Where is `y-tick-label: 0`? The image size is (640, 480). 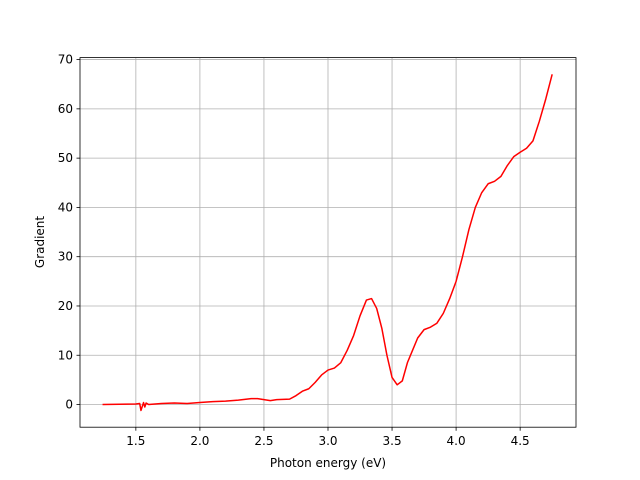
y-tick-label: 0 is located at coordinates (69, 405).